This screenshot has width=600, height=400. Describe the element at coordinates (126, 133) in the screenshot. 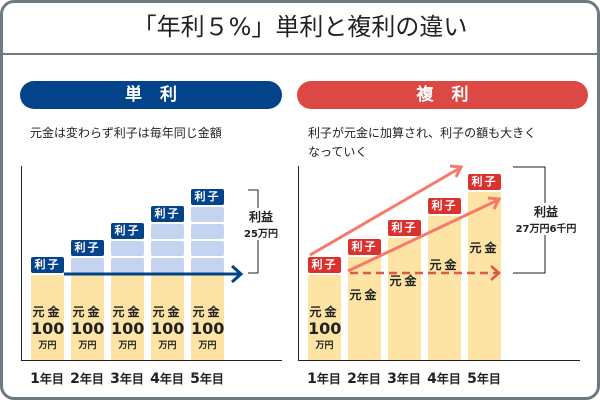

I see `simple-description: 元金は変わらず利子は毎年同じ金額` at that location.